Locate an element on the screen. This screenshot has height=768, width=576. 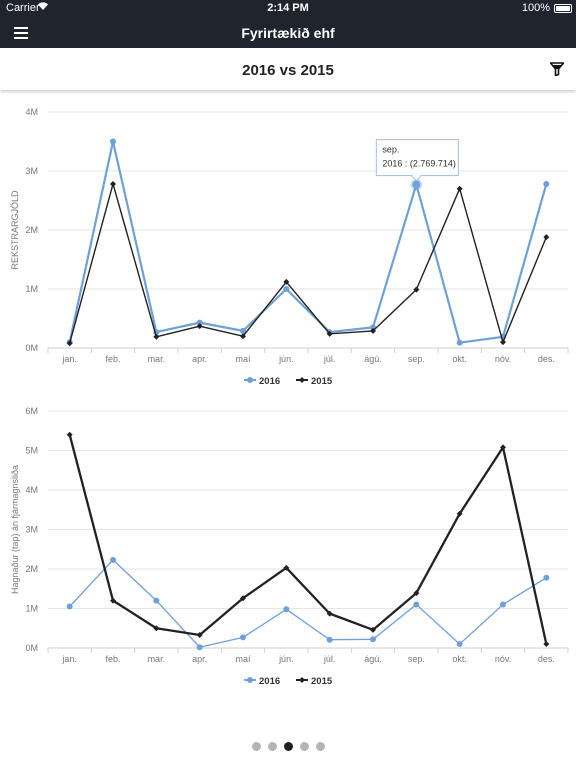
comparison-header: 2016 vs 2015 is located at coordinates (288, 69).